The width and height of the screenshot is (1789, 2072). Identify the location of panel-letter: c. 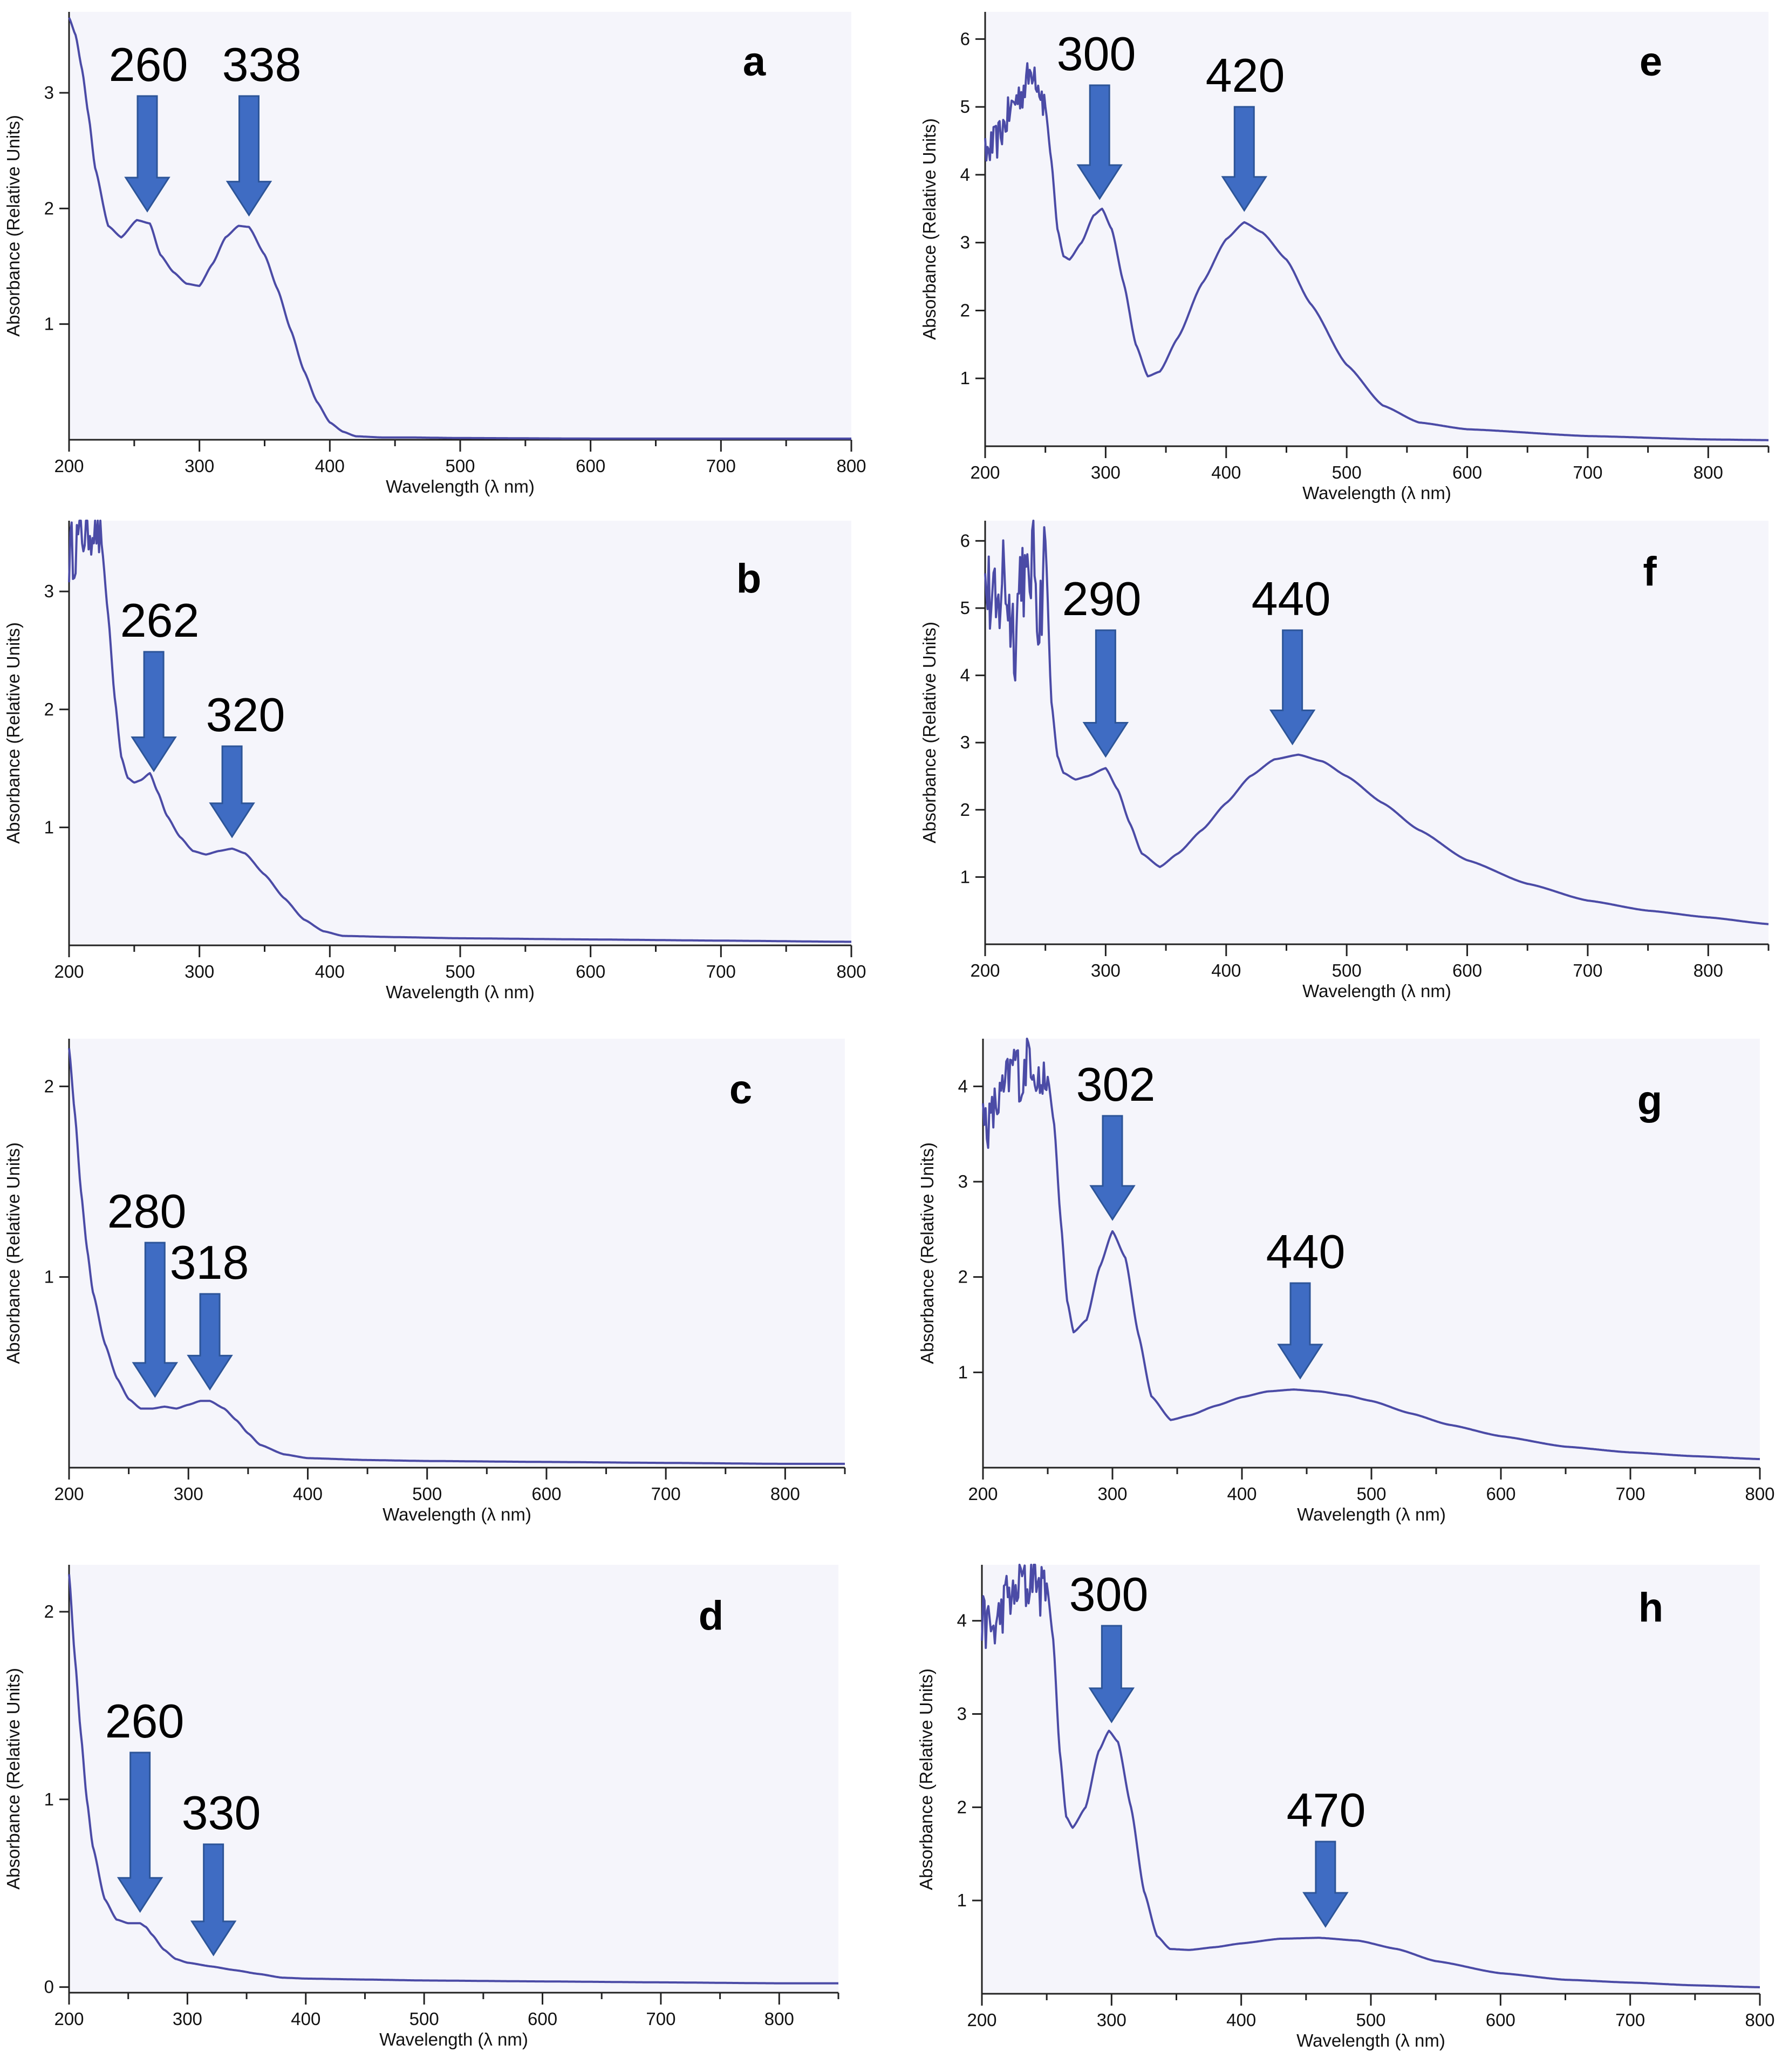
(740, 1090).